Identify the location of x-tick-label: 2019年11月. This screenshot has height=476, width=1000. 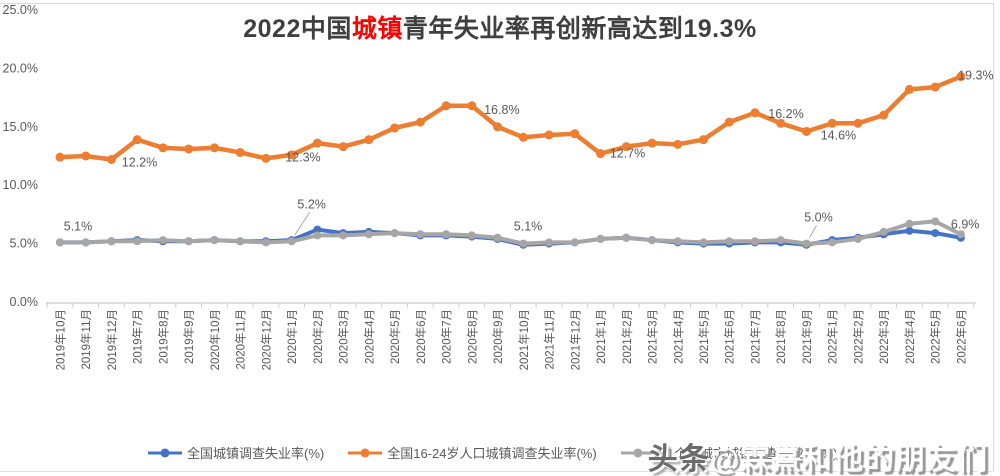
(86, 339).